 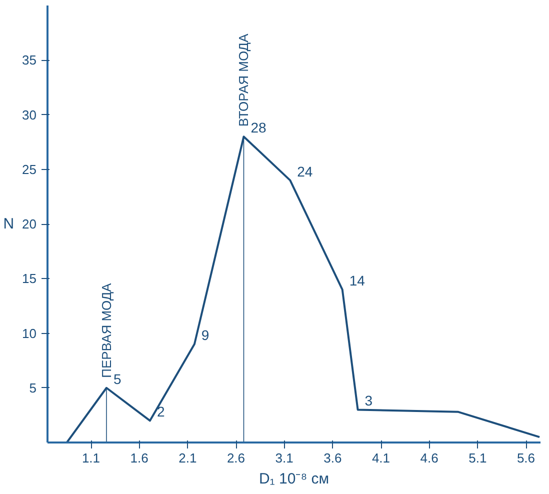 I want to click on data-label: 3, so click(x=368, y=400).